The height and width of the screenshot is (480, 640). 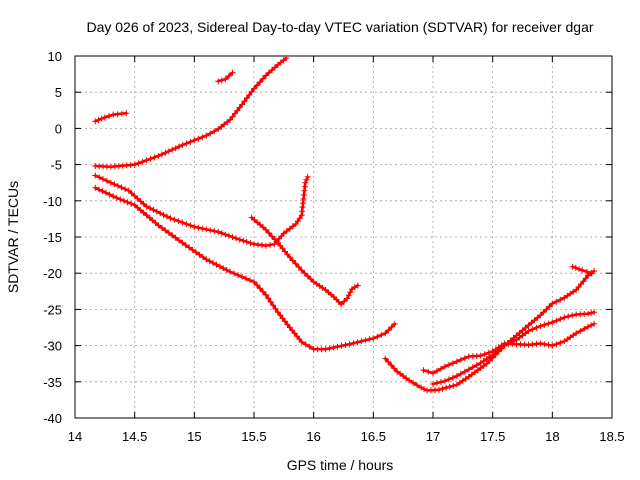 I want to click on x-tick-label: 14.5, so click(x=134, y=436).